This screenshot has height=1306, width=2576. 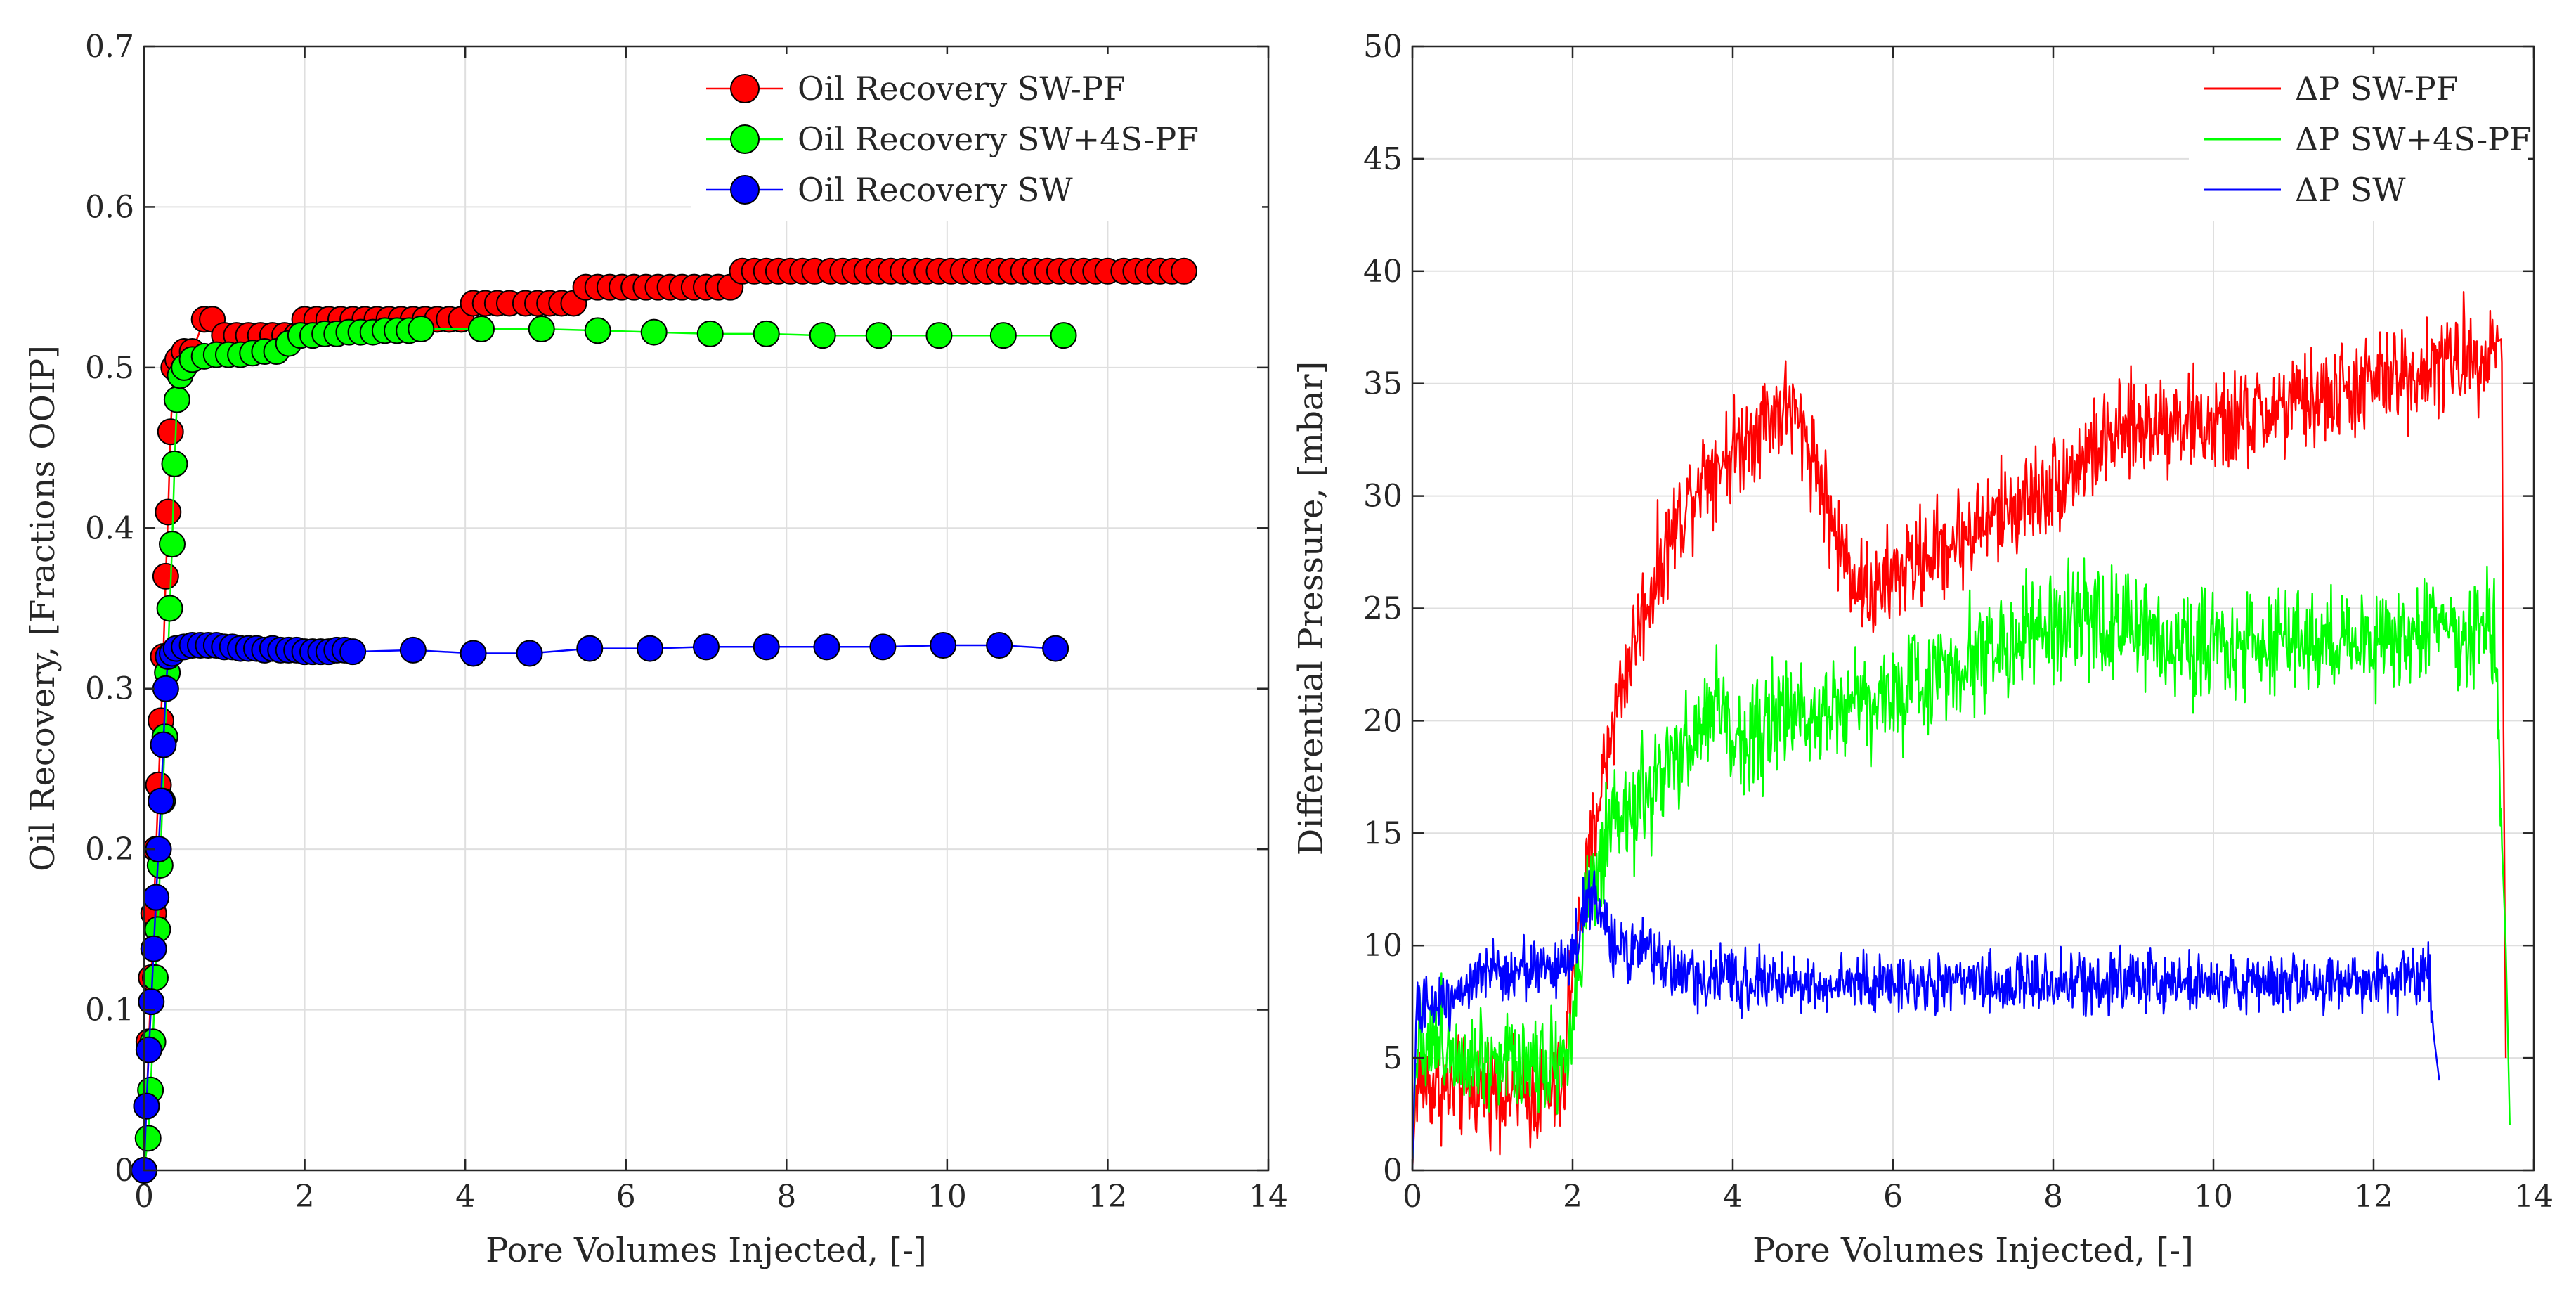 What do you see at coordinates (43, 608) in the screenshot?
I see `y-axis-label: Oil Recovery, [Fractions OOIP]` at bounding box center [43, 608].